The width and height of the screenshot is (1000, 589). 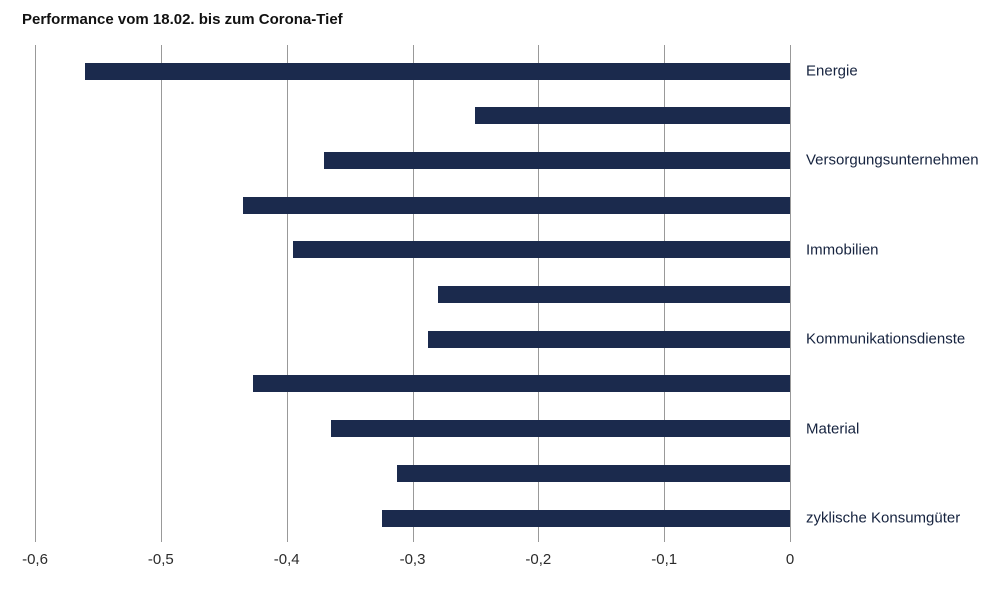 What do you see at coordinates (35, 559) in the screenshot?
I see `x-tick-label: -0,6` at bounding box center [35, 559].